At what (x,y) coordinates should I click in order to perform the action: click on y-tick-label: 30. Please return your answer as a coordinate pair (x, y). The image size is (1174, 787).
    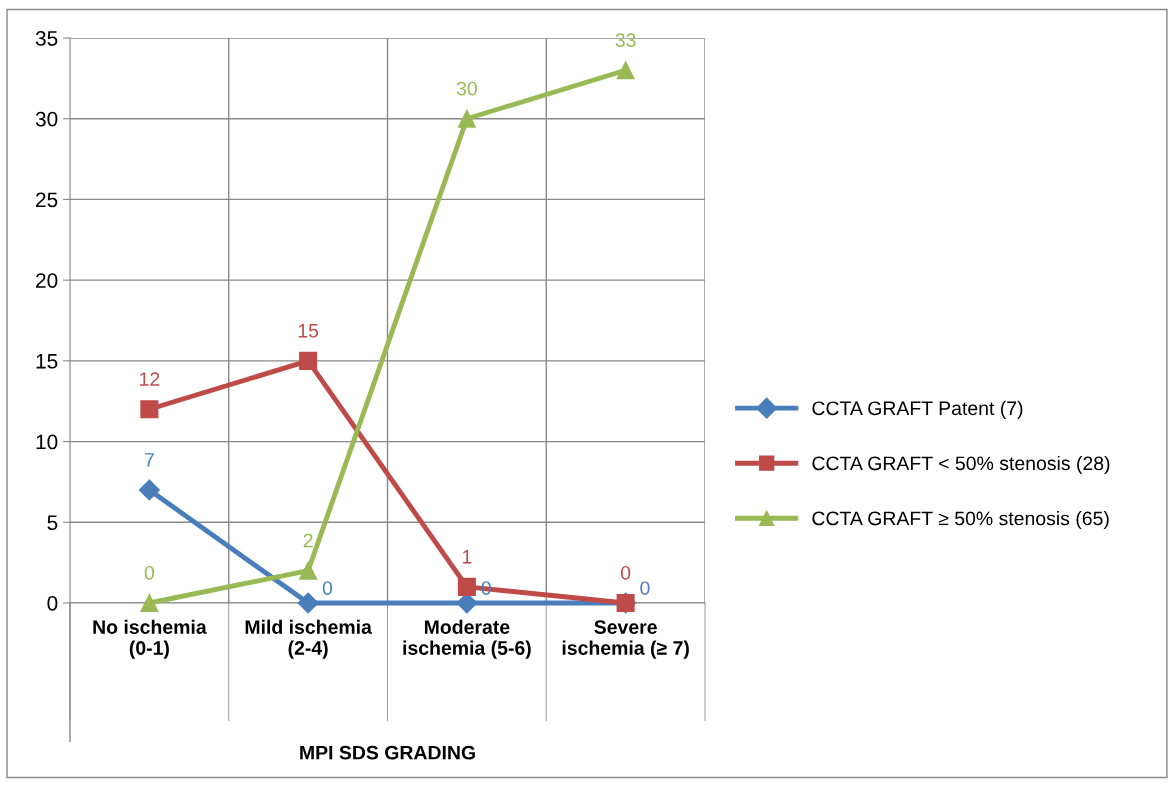
    Looking at the image, I should click on (46, 119).